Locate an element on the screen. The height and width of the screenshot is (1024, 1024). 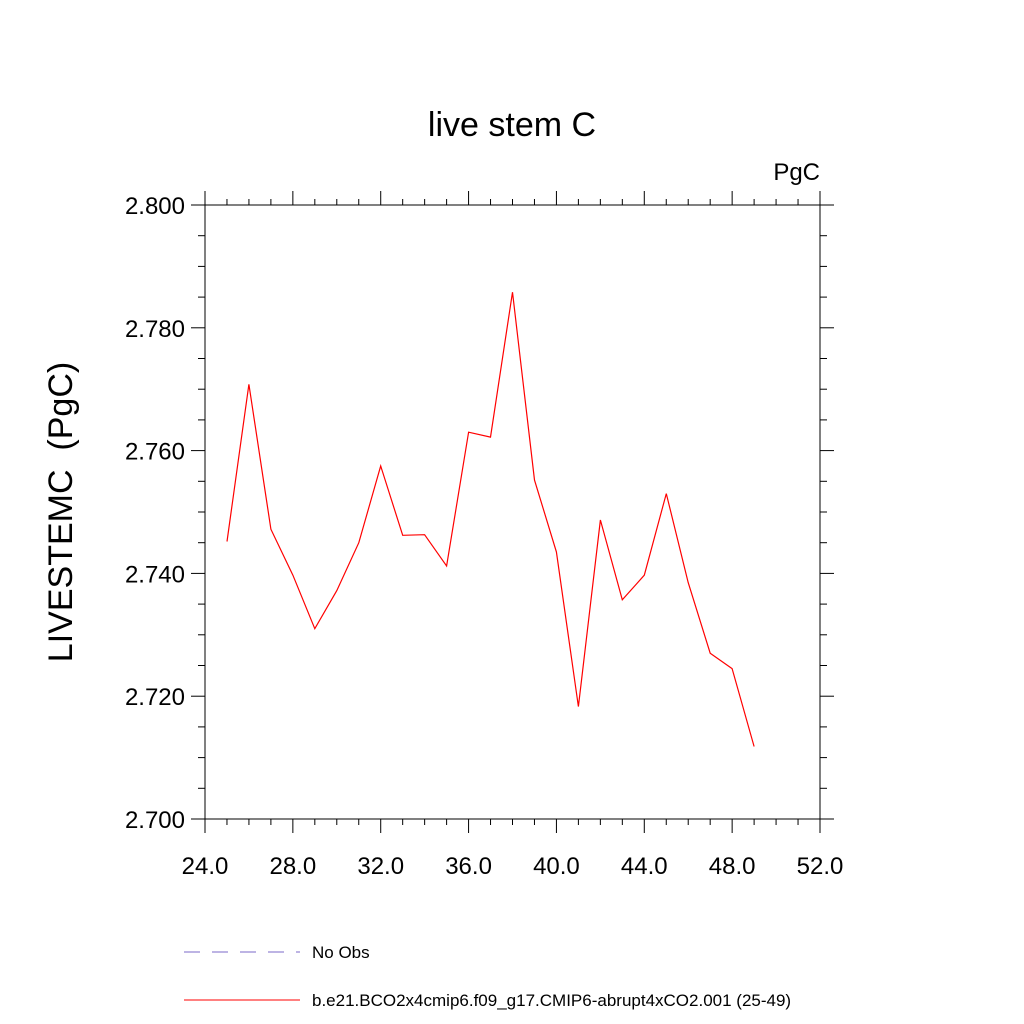
x-tick-label: 48.0 is located at coordinates (732, 866).